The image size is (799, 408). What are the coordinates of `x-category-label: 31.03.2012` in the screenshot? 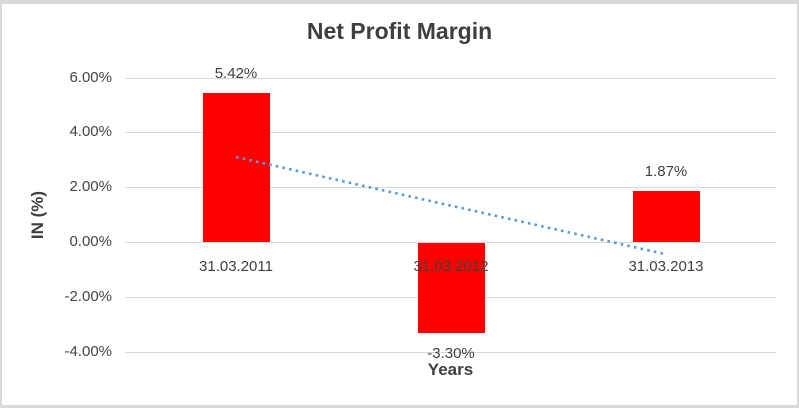 It's located at (451, 266).